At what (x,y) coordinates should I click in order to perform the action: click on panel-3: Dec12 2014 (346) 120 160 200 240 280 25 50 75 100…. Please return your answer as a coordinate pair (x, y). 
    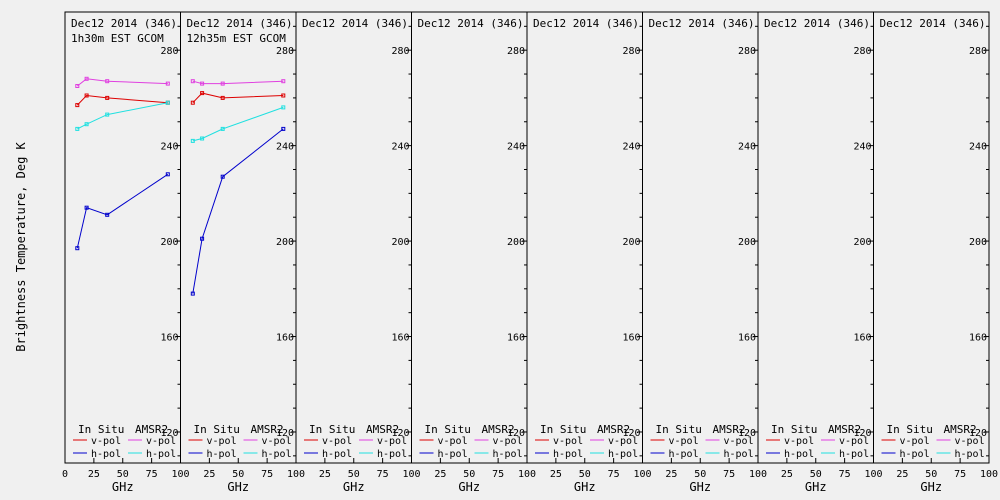
    Looking at the image, I should click on (358, 252).